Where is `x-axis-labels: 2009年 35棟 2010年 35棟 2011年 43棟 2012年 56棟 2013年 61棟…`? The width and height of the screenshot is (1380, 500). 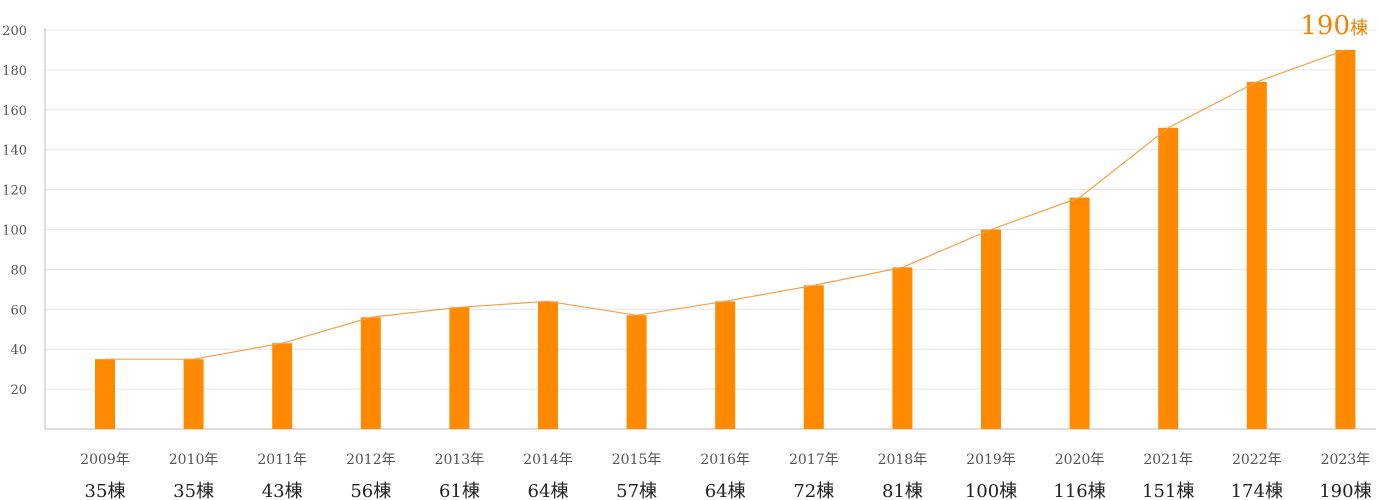 x-axis-labels: 2009年 35棟 2010年 35棟 2011年 43棟 2012年 56棟 2013年 61棟… is located at coordinates (725, 476).